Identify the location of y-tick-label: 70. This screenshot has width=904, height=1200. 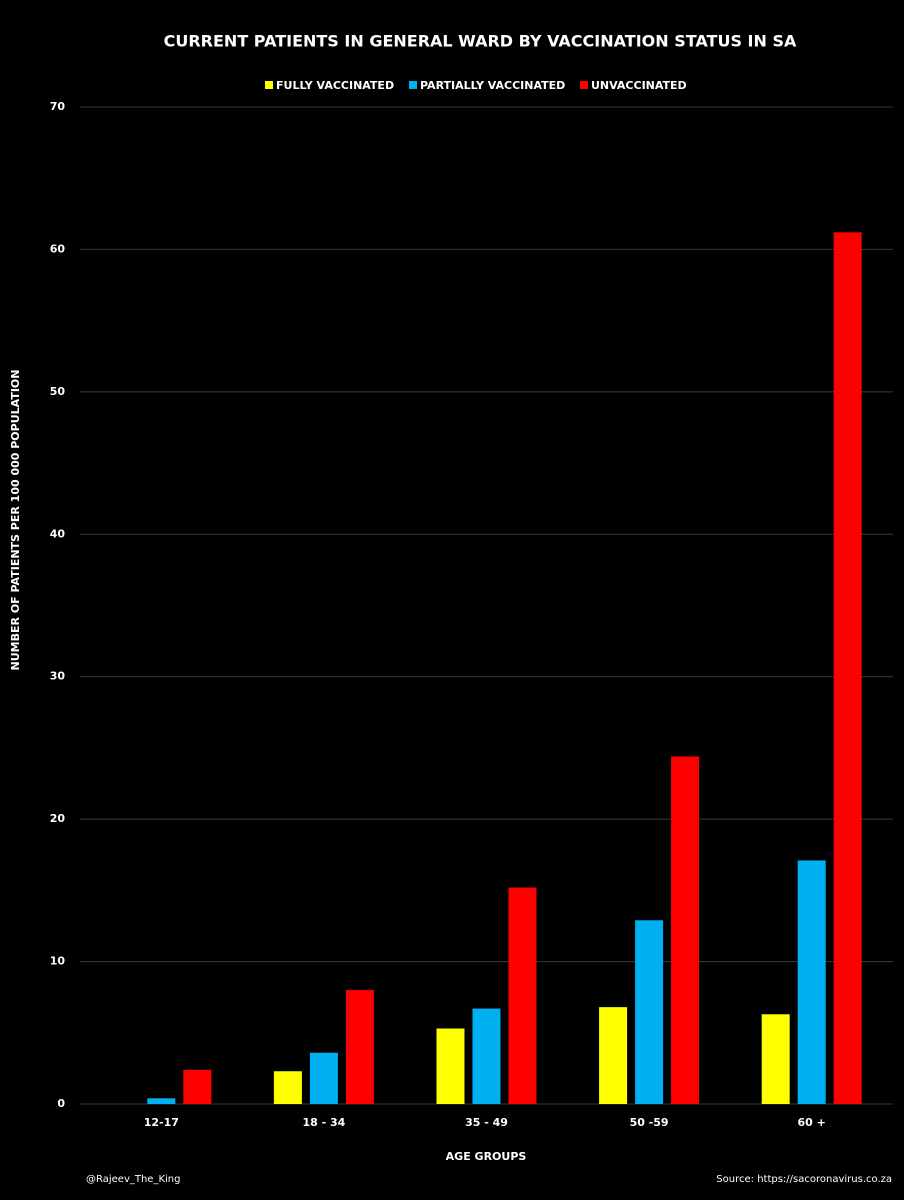
(58, 106).